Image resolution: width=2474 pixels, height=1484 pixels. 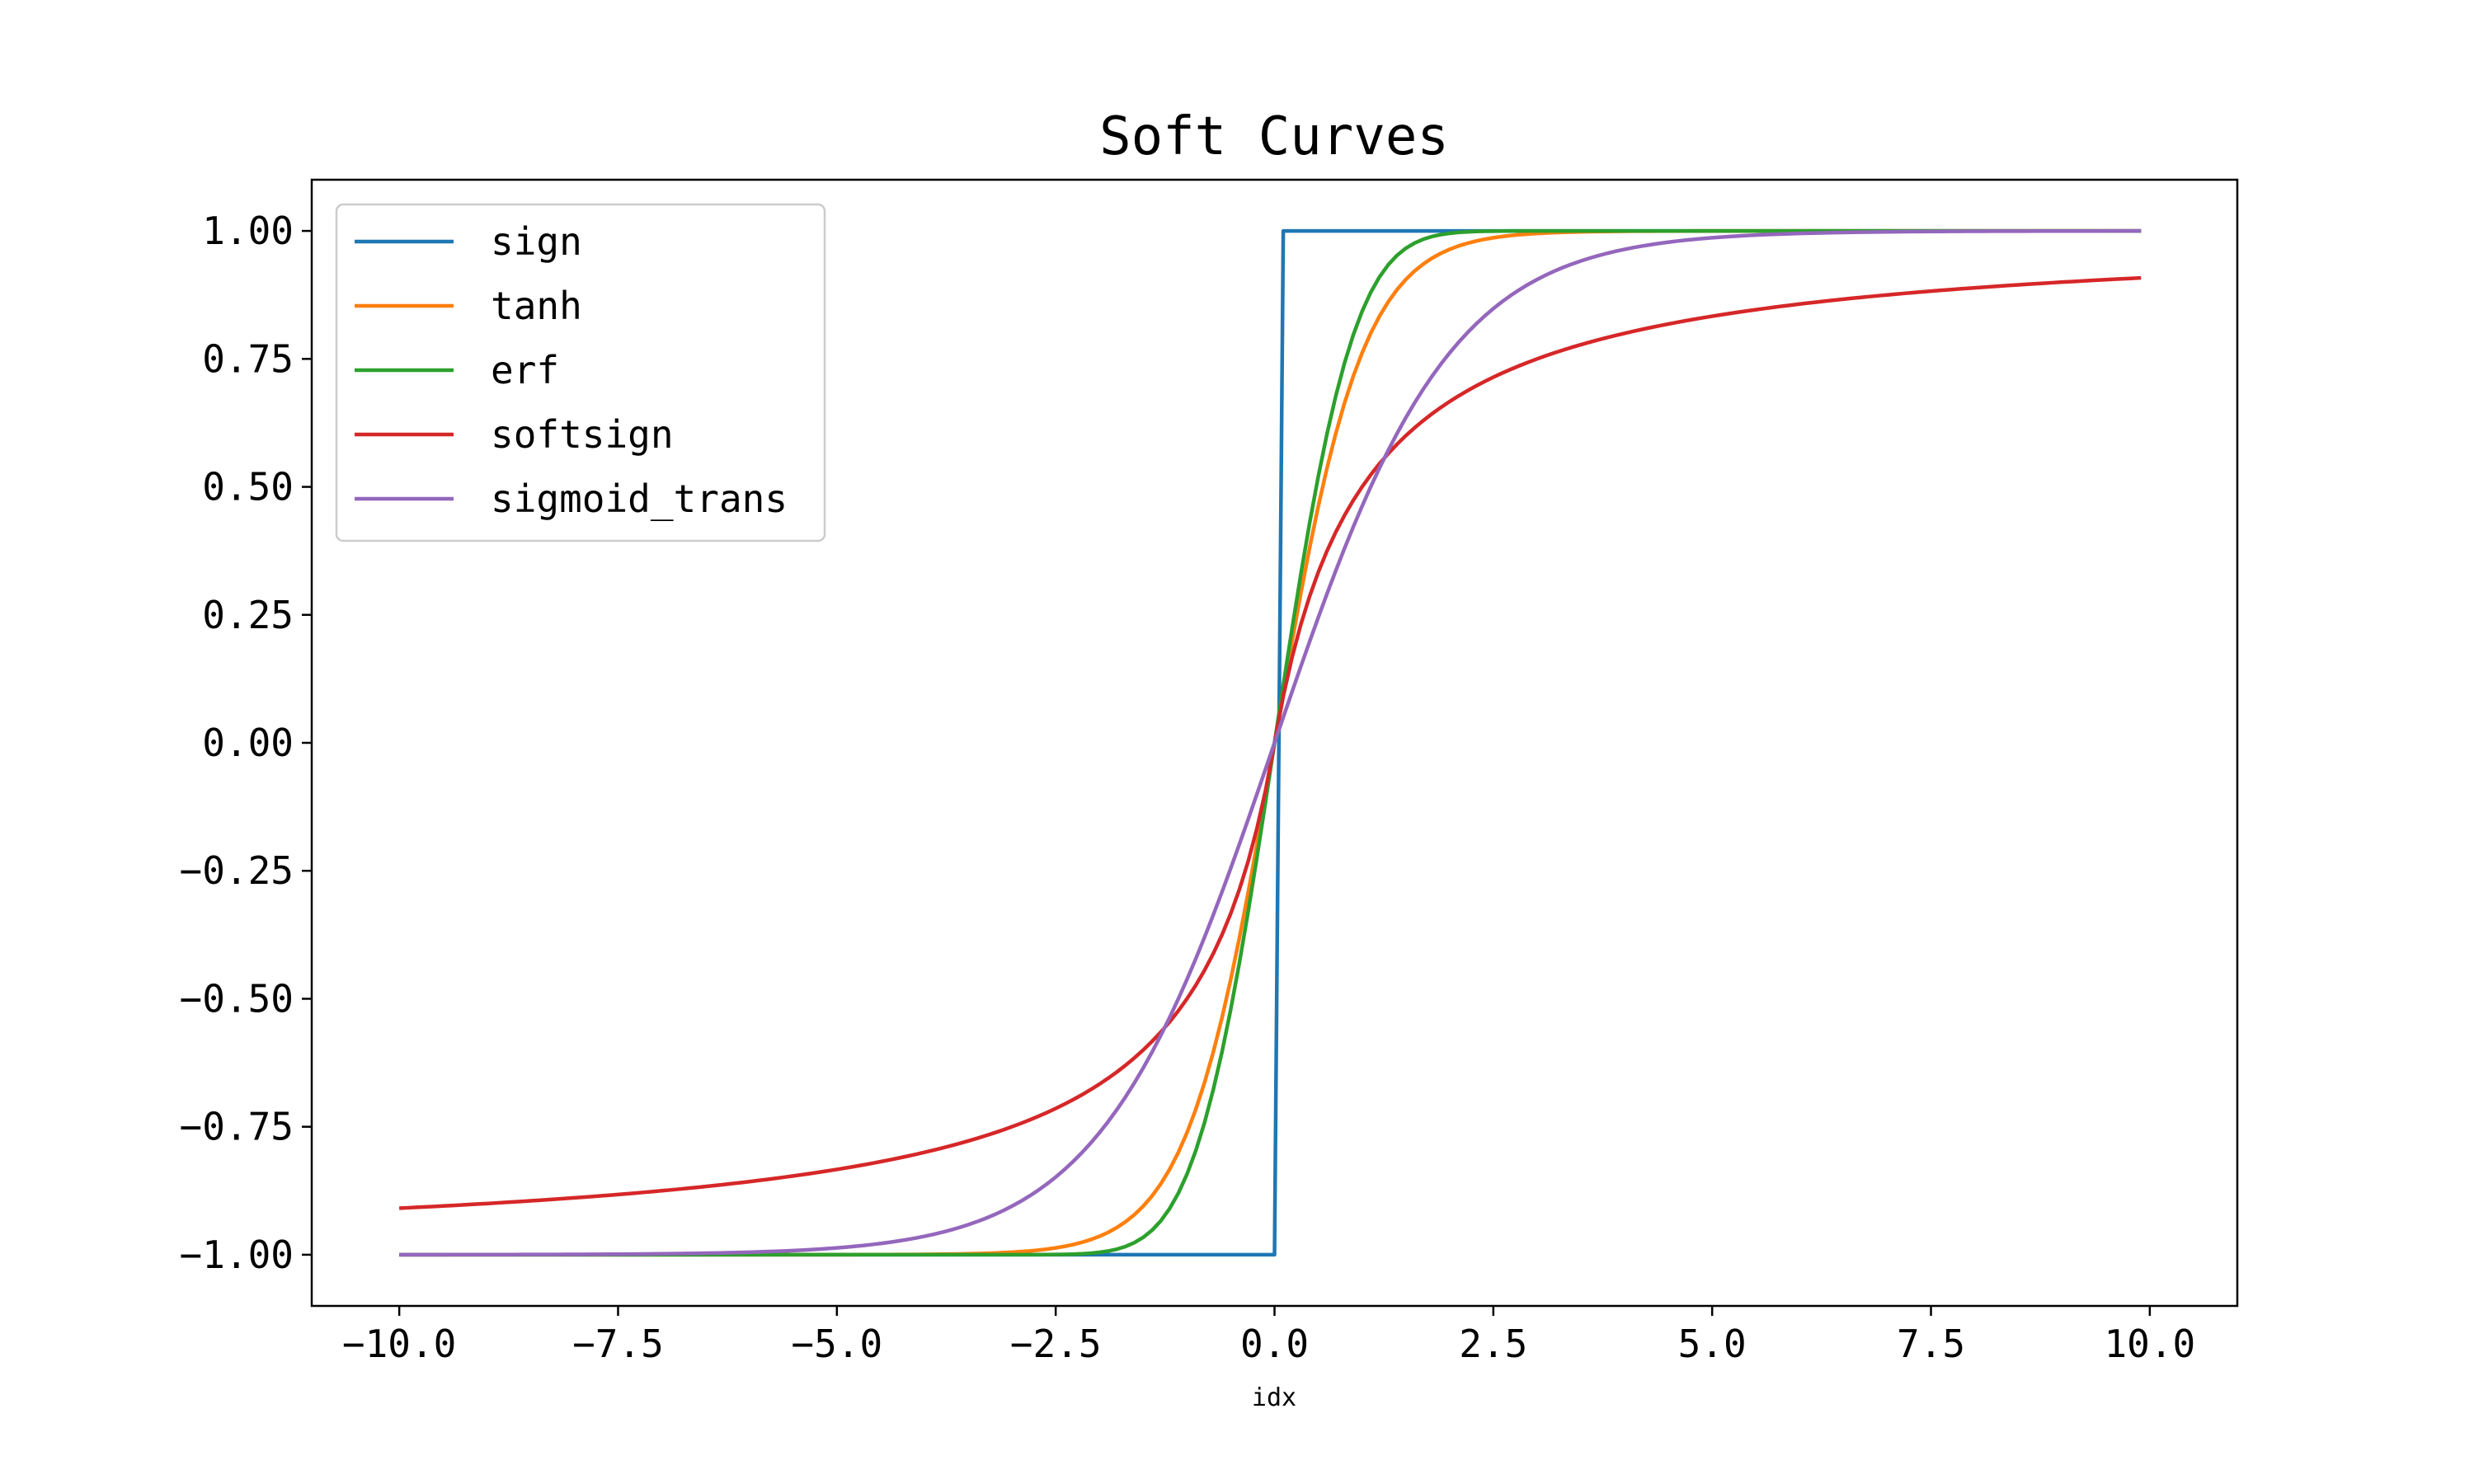 I want to click on x-tick-label: 7.5, so click(x=1931, y=1344).